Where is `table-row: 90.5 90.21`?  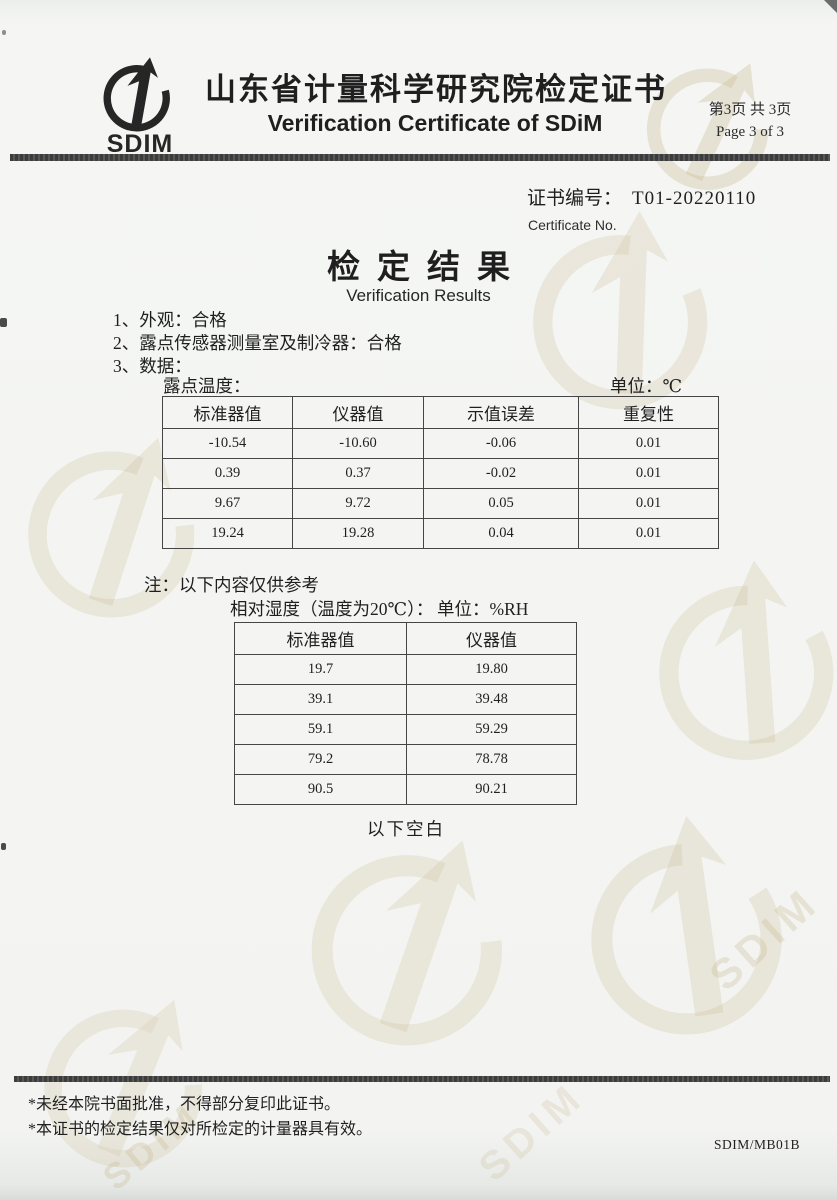
table-row: 90.5 90.21 is located at coordinates (405, 789).